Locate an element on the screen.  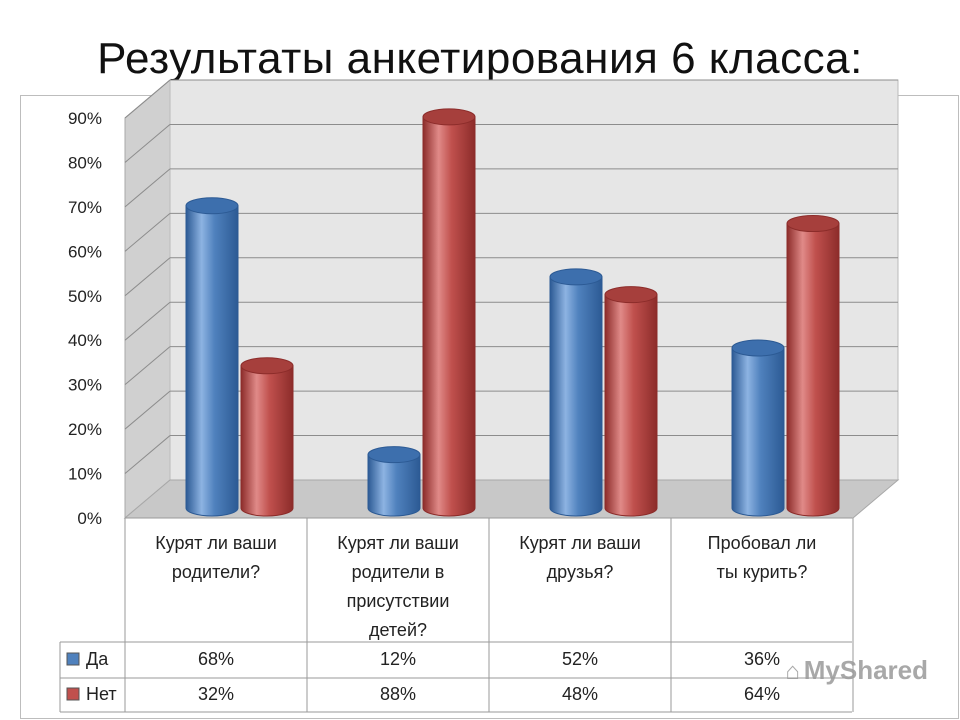
y-tick-label: 10% is located at coordinates (85, 474).